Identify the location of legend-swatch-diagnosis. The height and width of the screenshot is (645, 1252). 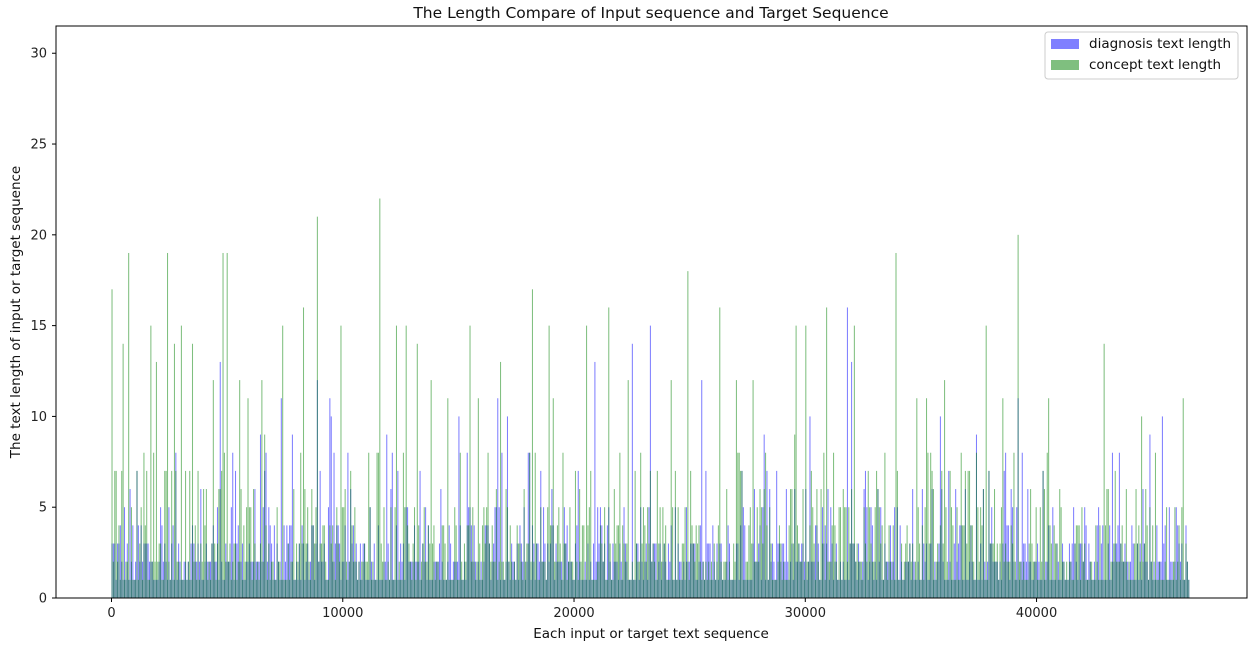
(1065, 44).